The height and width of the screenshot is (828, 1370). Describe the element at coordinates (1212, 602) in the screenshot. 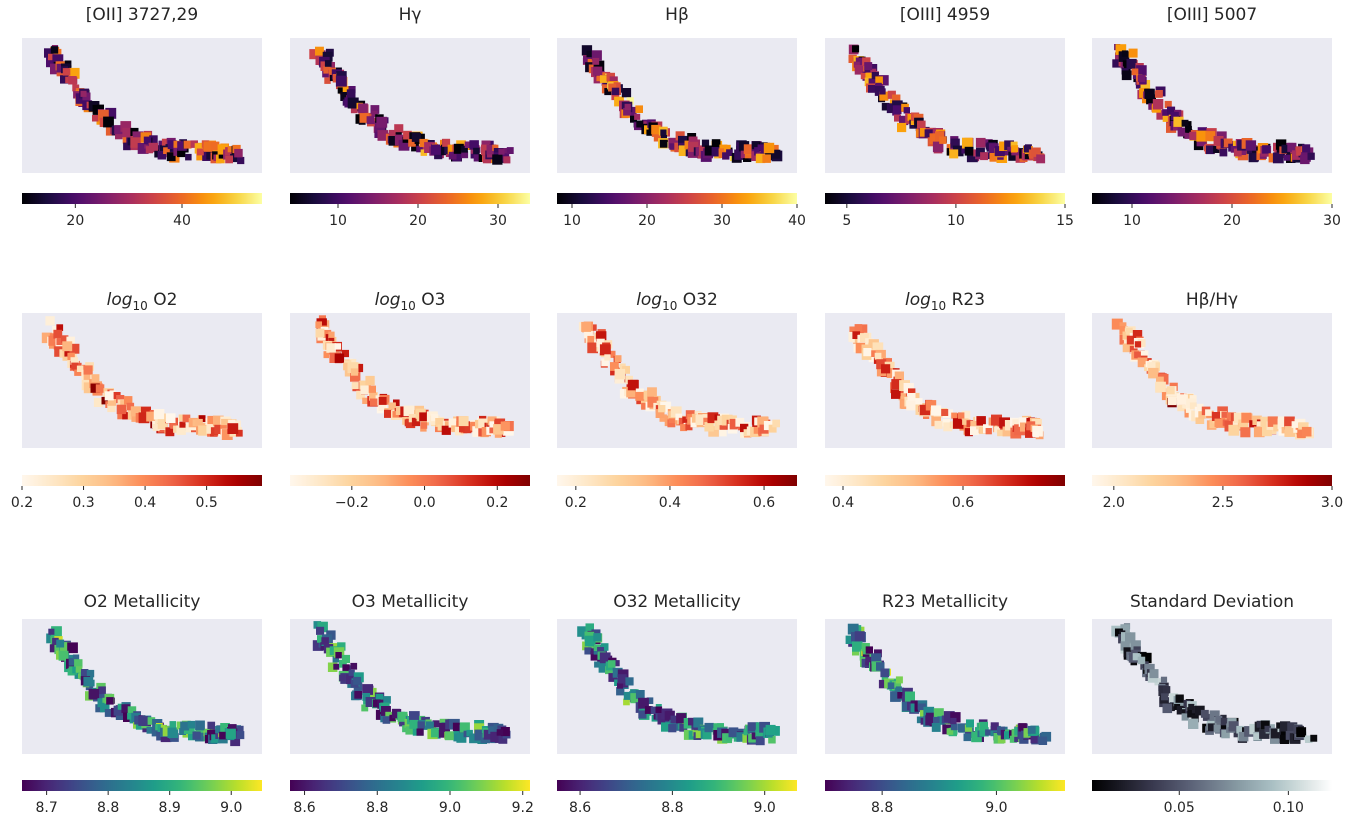

I see `panel-title: Standard Deviation` at that location.